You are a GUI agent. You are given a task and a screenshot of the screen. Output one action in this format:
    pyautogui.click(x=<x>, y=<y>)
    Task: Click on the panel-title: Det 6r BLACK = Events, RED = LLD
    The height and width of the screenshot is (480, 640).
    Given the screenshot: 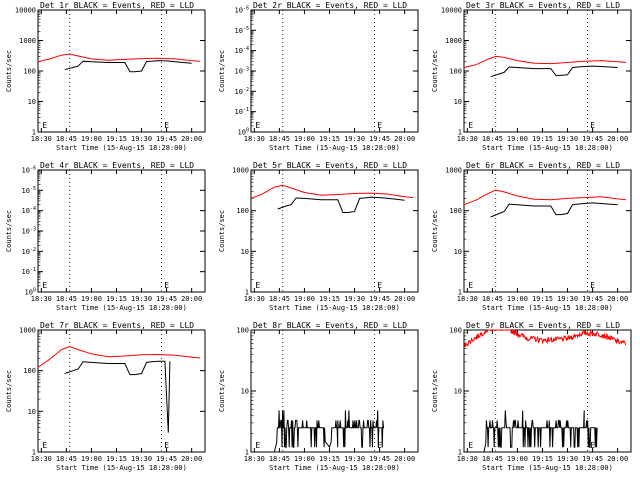 What is the action you would take?
    pyautogui.click(x=543, y=165)
    